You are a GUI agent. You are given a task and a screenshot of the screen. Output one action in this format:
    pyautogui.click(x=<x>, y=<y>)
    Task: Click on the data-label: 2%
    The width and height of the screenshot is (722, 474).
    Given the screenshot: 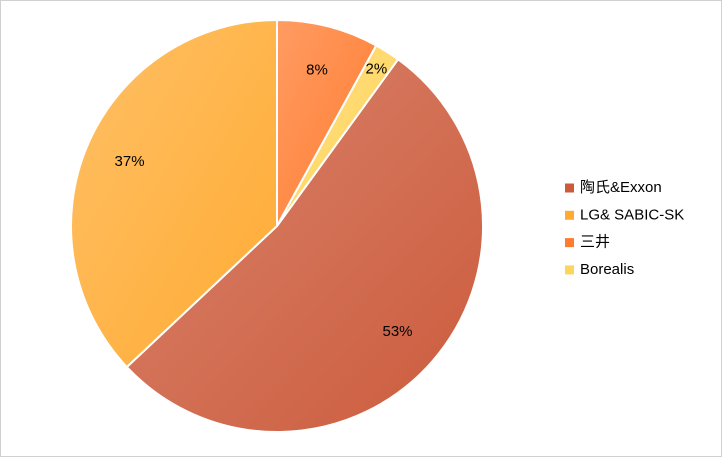 What is the action you would take?
    pyautogui.click(x=376, y=68)
    